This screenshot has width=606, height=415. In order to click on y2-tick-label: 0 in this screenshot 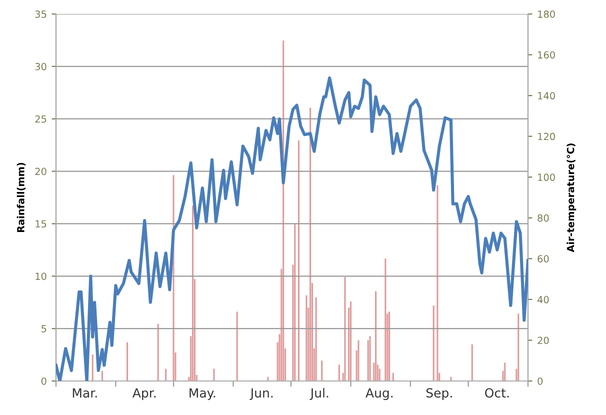, I will do `click(540, 381)`.